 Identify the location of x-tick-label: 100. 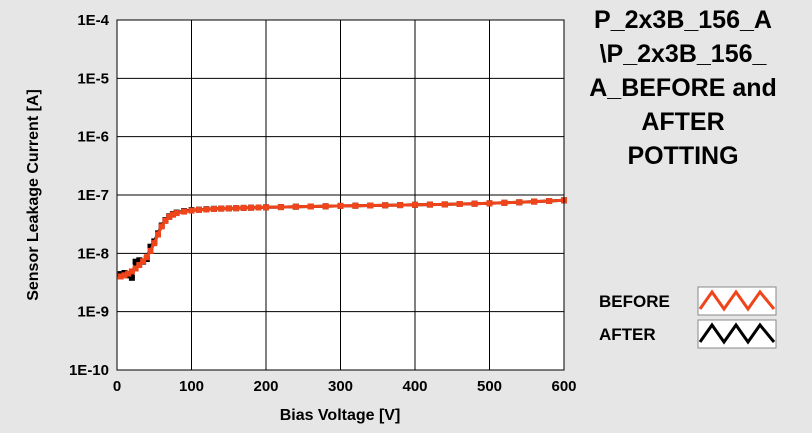
(191, 386).